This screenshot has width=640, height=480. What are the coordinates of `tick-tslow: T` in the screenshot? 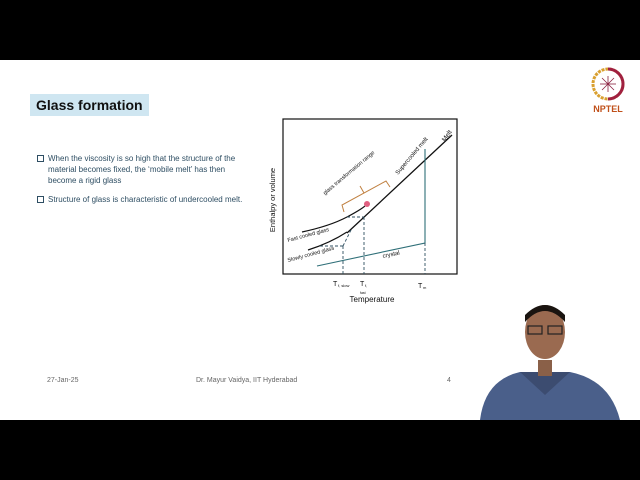 It's located at (335, 284).